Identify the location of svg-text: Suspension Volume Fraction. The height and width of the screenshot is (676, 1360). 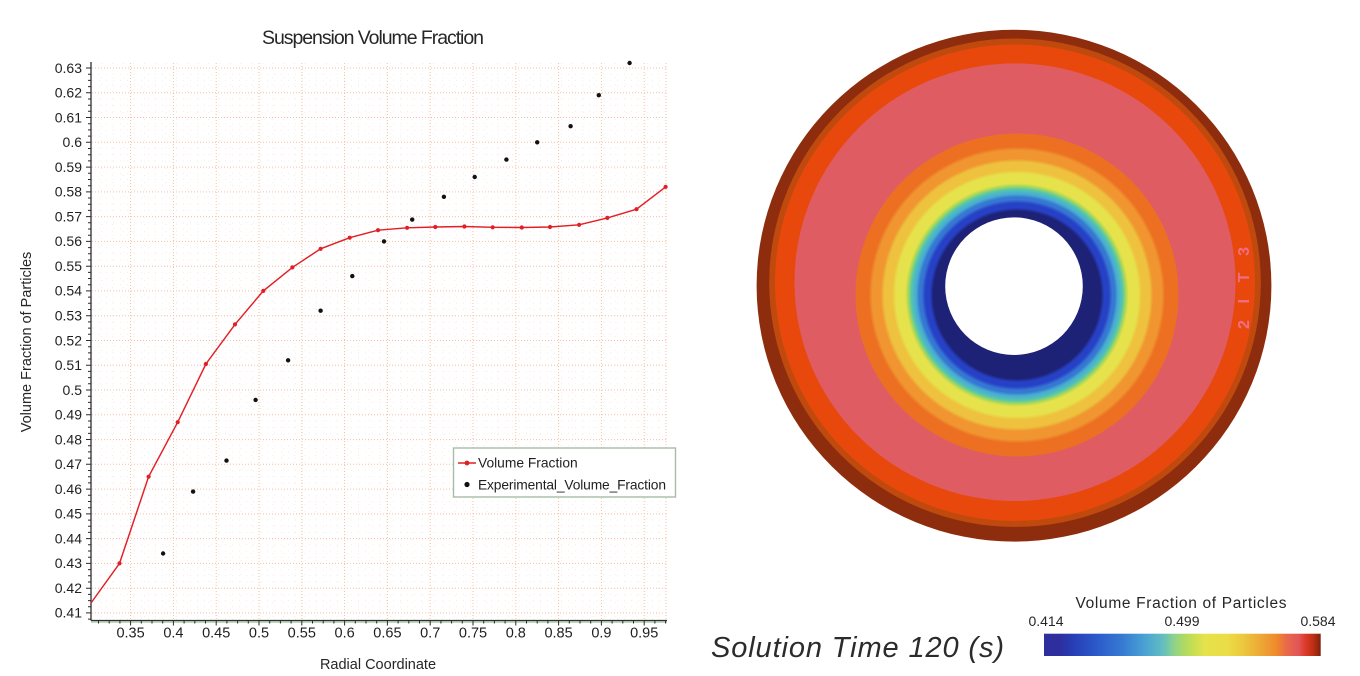
(373, 38).